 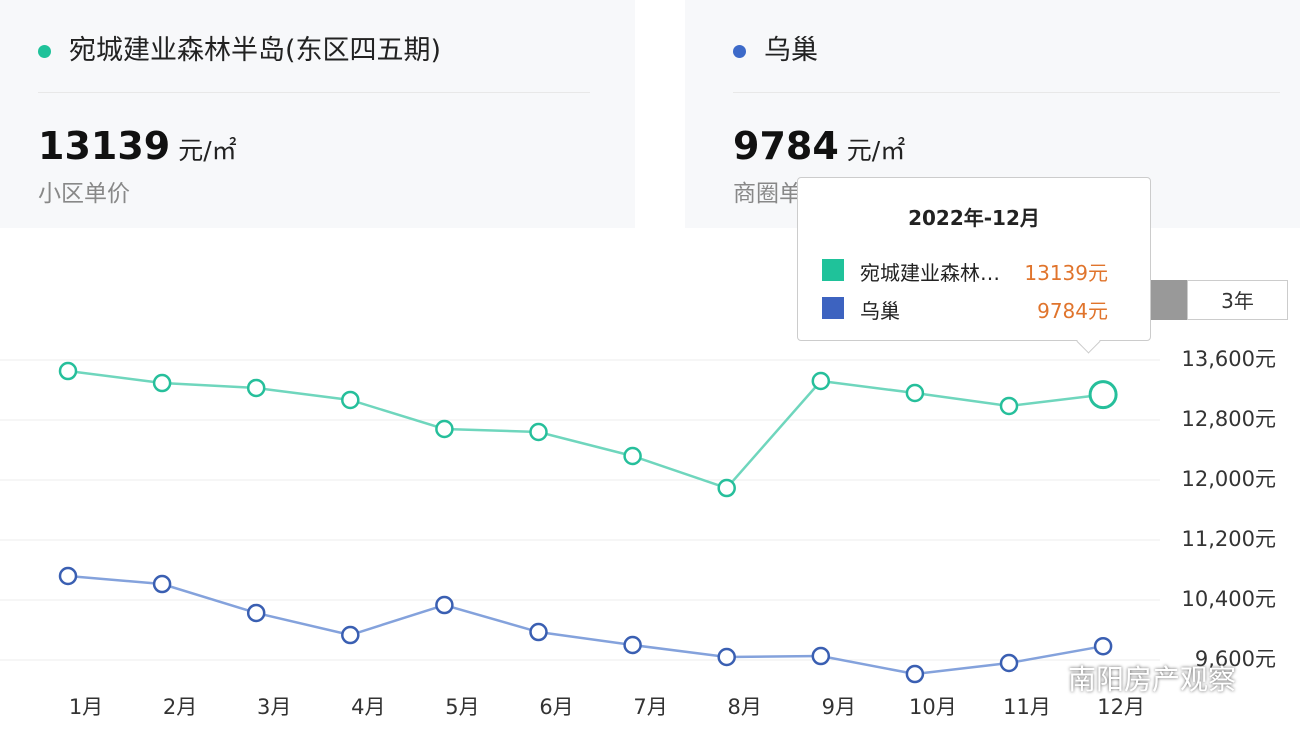 I want to click on y-tick-label: 9,600元, so click(x=1235, y=659).